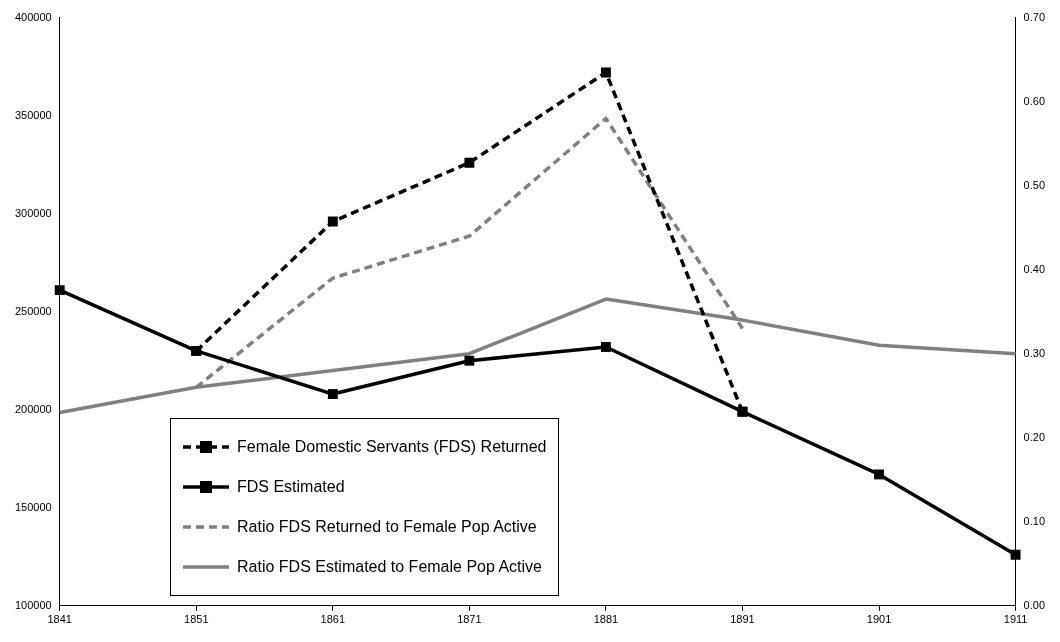 The height and width of the screenshot is (642, 1060). Describe the element at coordinates (33, 310) in the screenshot. I see `y-tick-label: 250000` at that location.